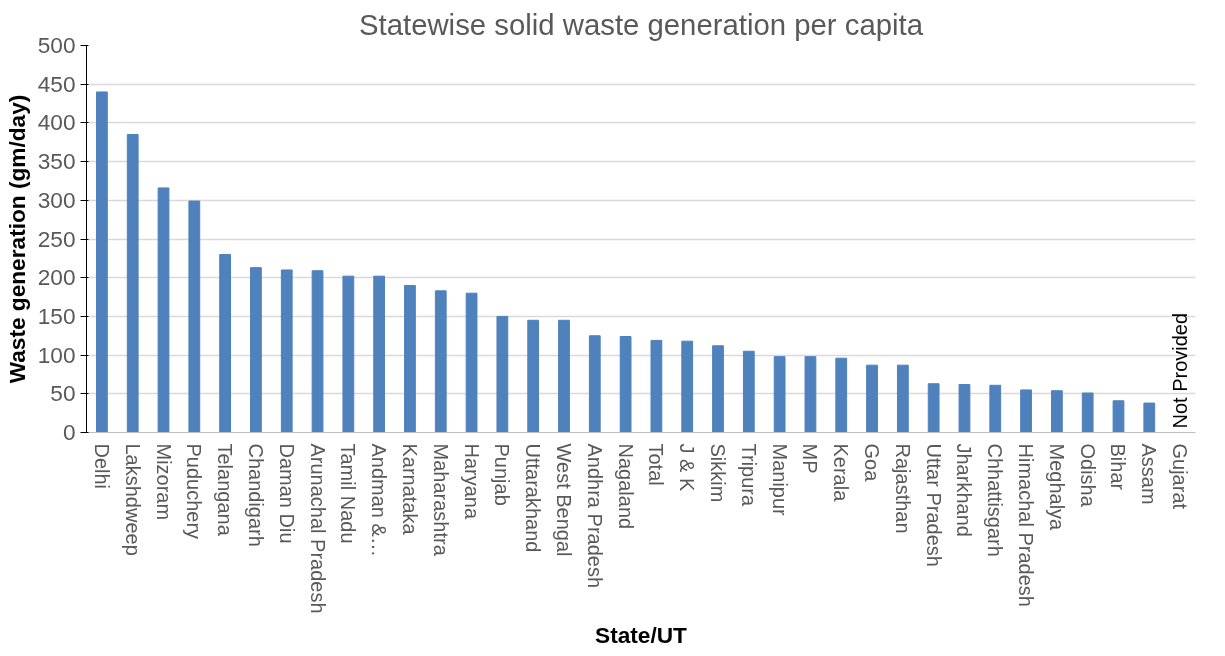  What do you see at coordinates (194, 491) in the screenshot?
I see `x-tick-label: Puduchery` at bounding box center [194, 491].